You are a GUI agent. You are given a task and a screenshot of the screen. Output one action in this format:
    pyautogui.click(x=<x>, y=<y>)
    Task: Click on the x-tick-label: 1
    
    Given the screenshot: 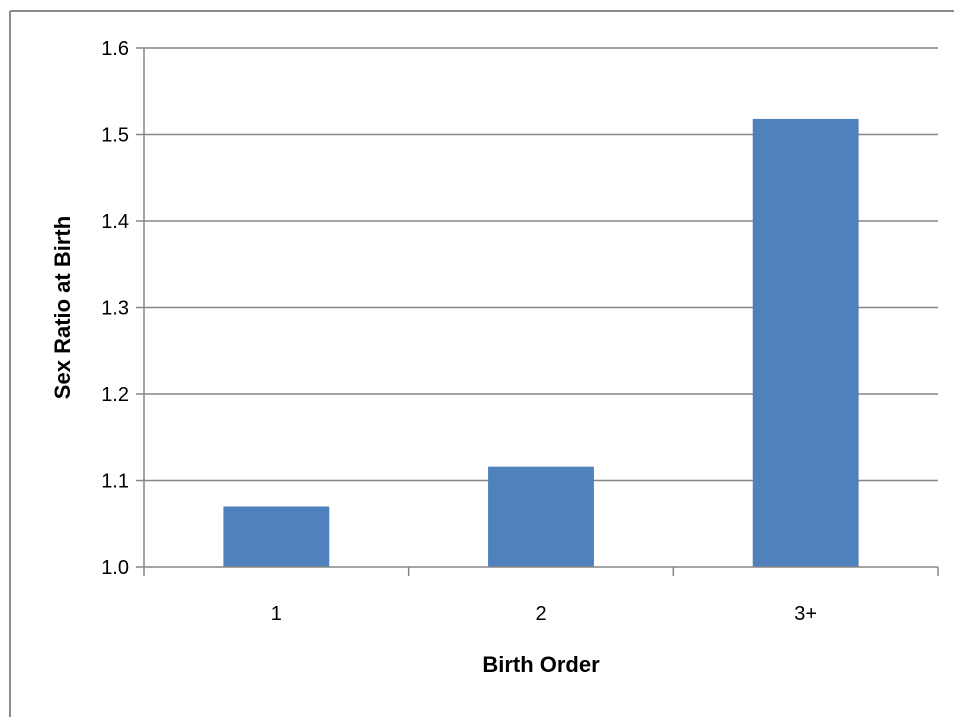 What is the action you would take?
    pyautogui.click(x=276, y=614)
    